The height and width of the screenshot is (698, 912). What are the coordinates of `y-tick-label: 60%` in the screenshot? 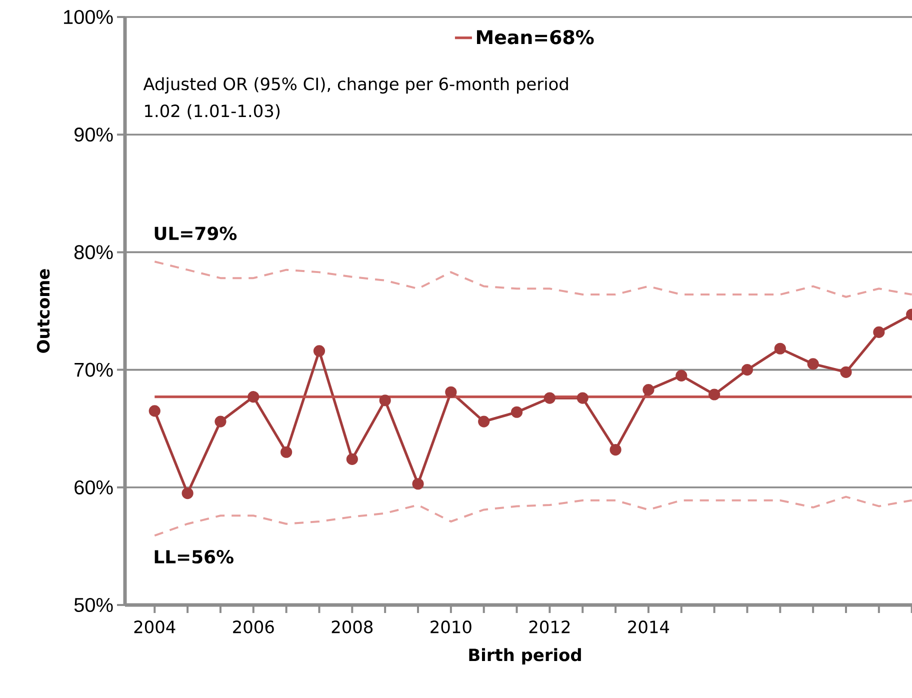 It's located at (93, 487).